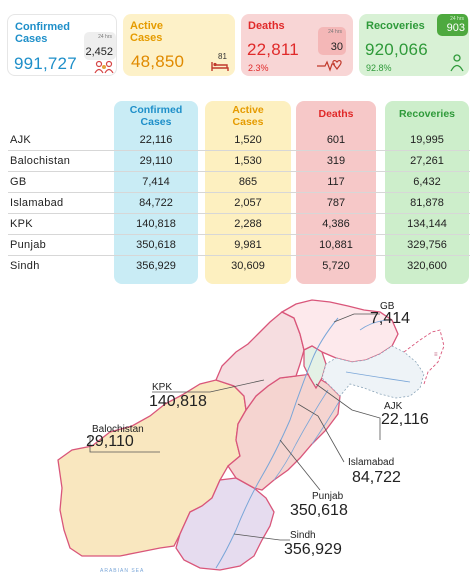  I want to click on recoveries-value: 920,066, so click(396, 49).